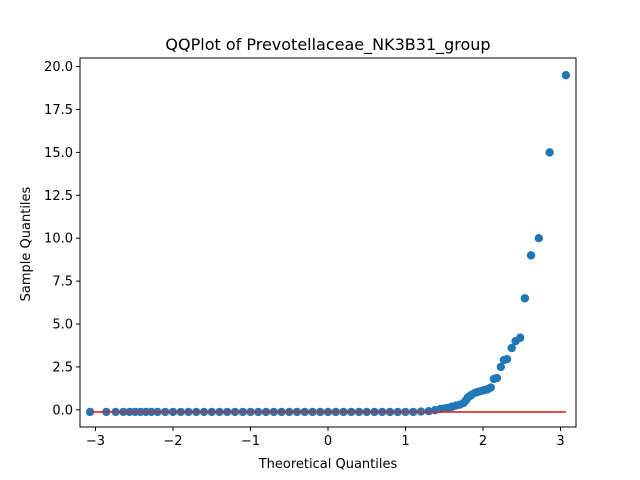  I want to click on x-tick-label: 2, so click(483, 441).